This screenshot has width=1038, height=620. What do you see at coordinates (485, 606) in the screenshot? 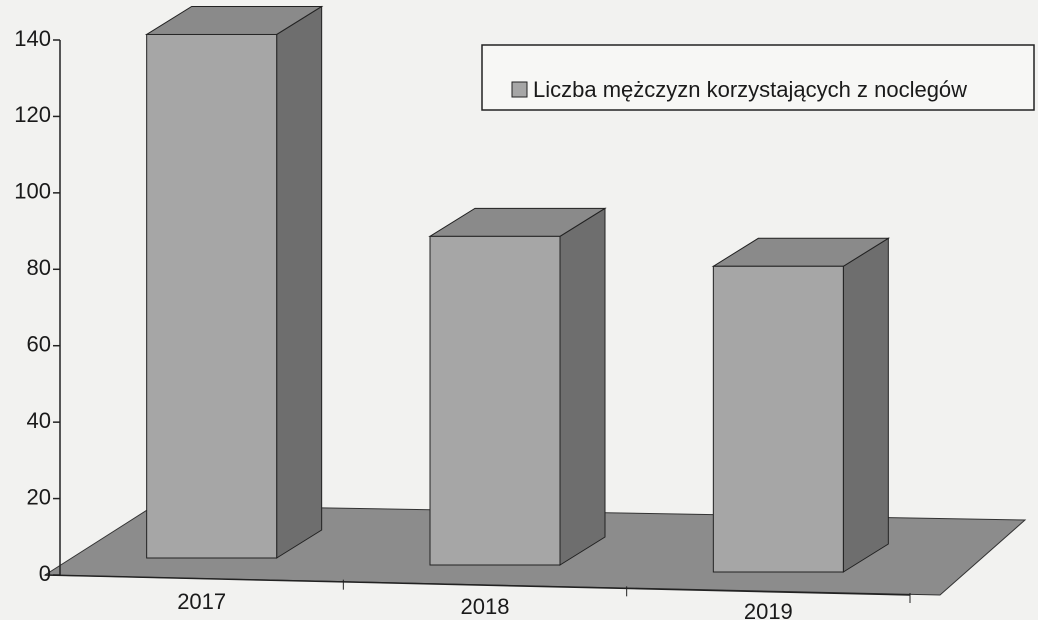
I see `x-tick-label: 2018` at bounding box center [485, 606].